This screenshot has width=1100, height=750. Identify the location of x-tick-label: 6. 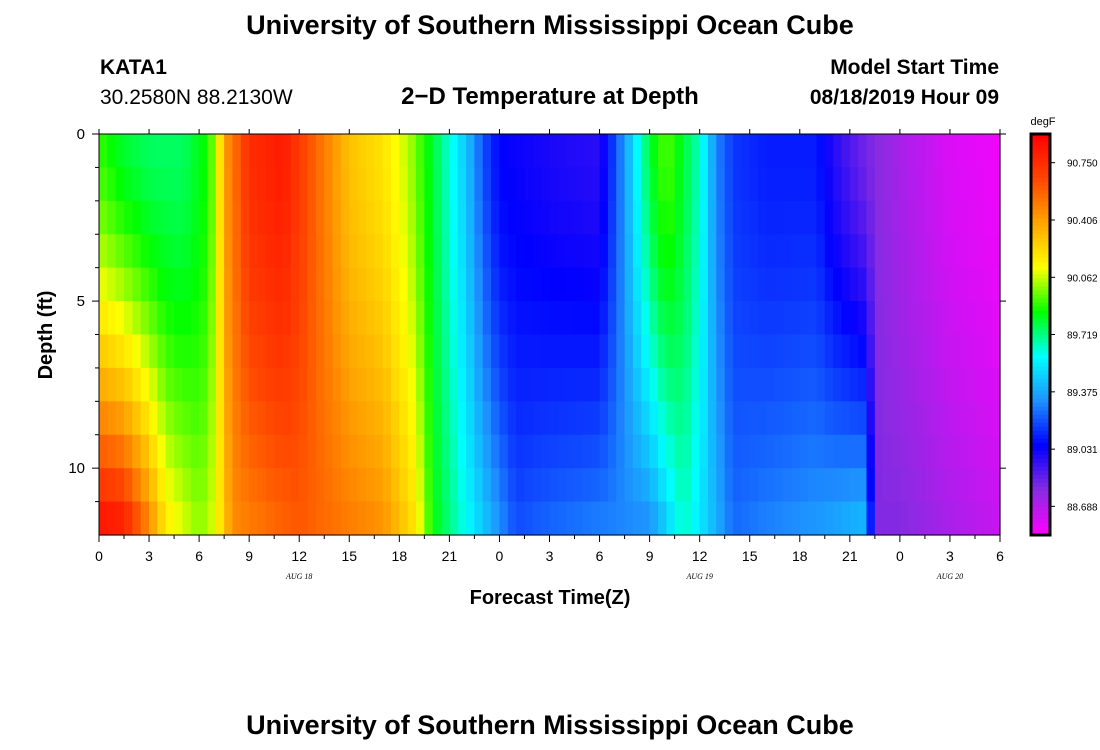
(1000, 556).